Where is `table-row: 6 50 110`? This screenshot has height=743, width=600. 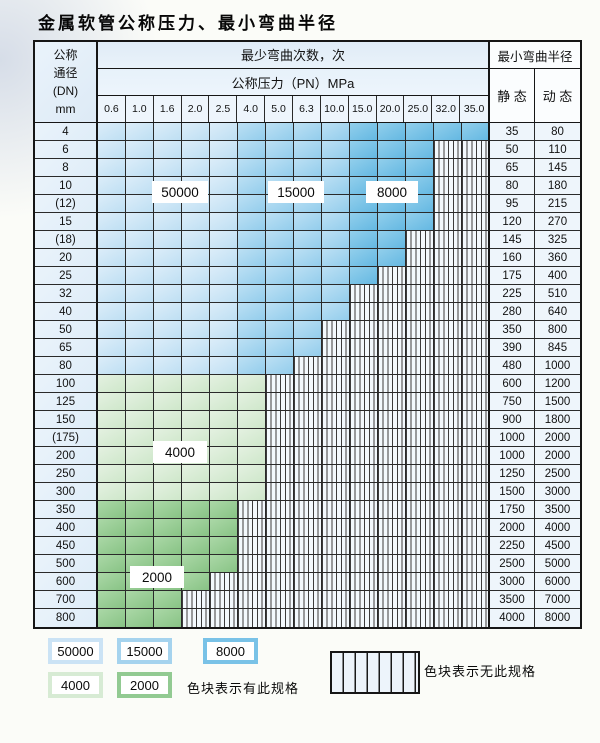 table-row: 6 50 110 is located at coordinates (307, 150).